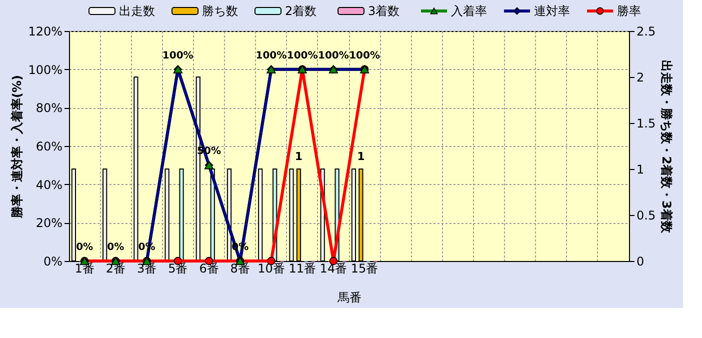  I want to click on x-axis-title: 馬番, so click(349, 297).